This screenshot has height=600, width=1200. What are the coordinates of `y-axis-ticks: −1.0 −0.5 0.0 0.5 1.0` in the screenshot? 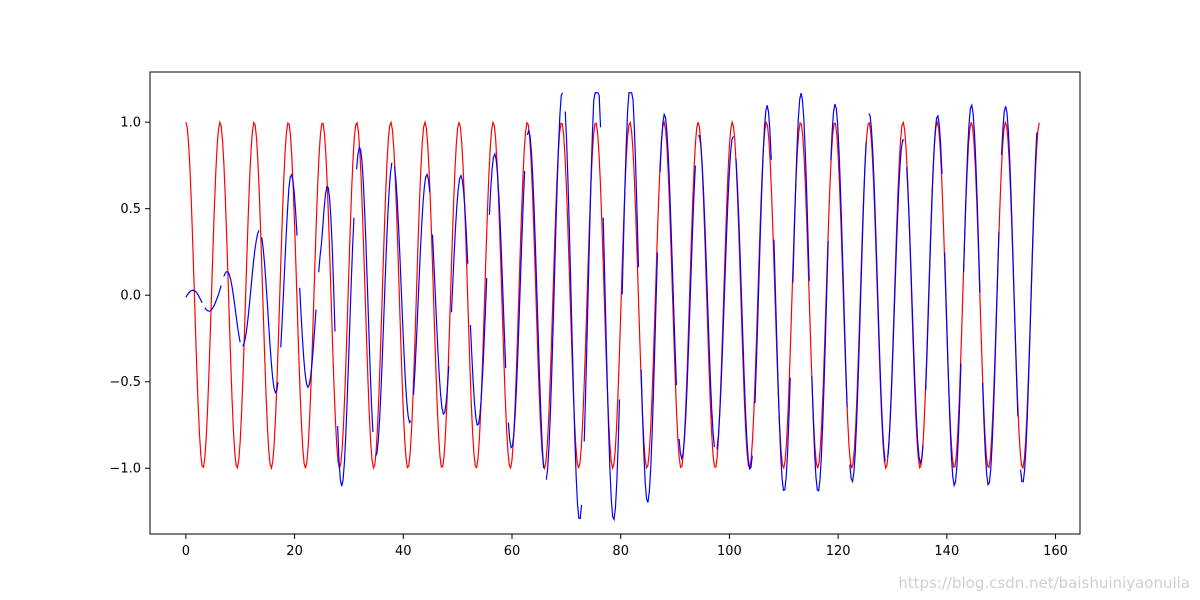 It's located at (129, 296).